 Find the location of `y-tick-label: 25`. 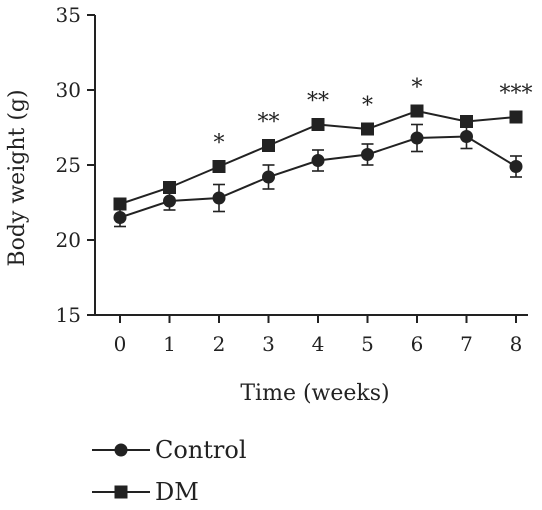

y-tick-label: 25 is located at coordinates (68, 165).